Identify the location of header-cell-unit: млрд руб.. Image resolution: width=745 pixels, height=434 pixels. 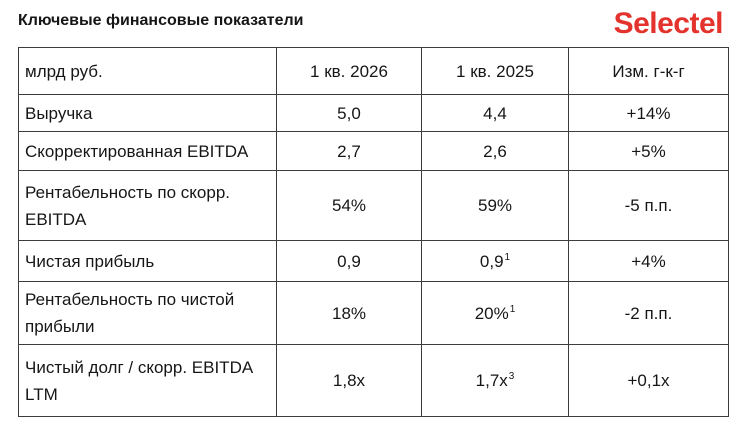
(147, 71).